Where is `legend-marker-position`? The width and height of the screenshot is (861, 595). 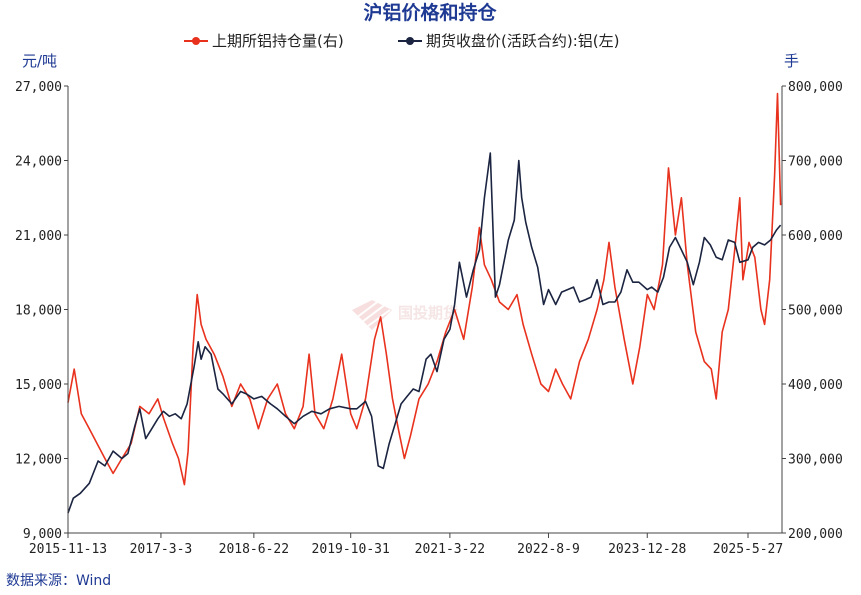 legend-marker-position is located at coordinates (196, 41).